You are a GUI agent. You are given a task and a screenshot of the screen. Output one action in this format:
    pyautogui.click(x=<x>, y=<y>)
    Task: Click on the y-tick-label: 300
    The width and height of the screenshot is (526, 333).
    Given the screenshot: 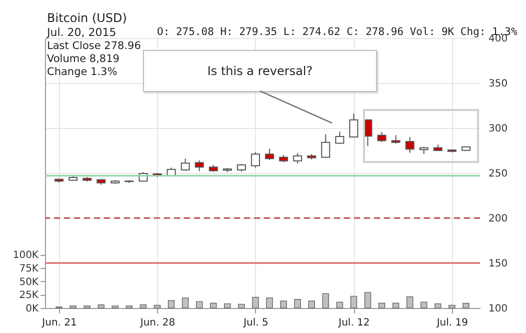 What is the action you would take?
    pyautogui.click(x=498, y=129)
    